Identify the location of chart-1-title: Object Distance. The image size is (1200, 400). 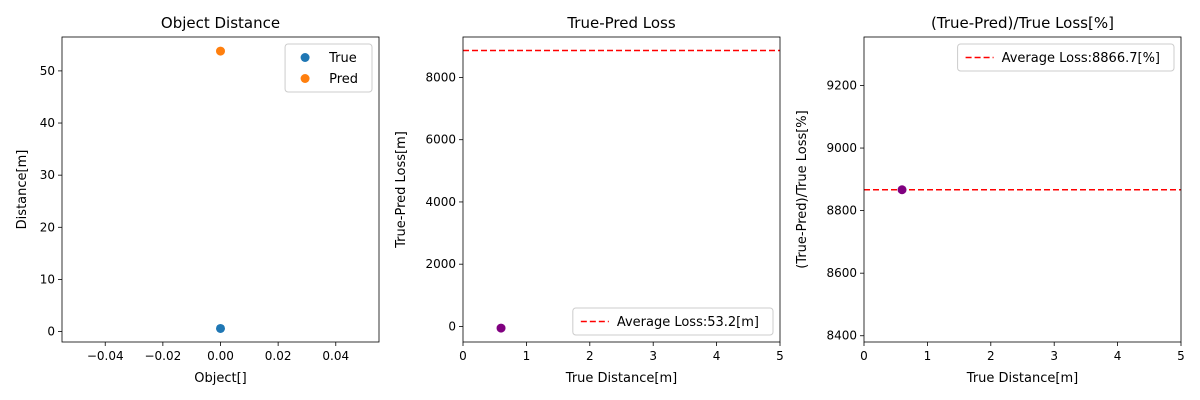
(220, 23).